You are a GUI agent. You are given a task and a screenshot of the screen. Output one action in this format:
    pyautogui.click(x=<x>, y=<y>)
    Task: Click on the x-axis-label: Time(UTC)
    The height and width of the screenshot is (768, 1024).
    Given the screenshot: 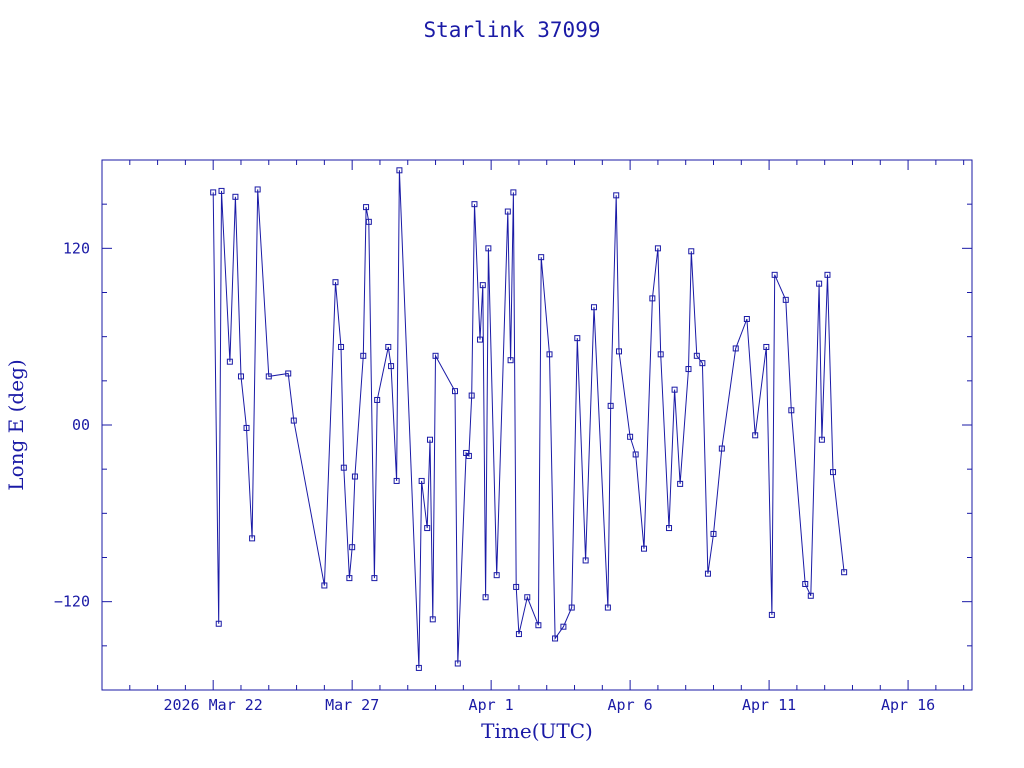 What is the action you would take?
    pyautogui.click(x=537, y=731)
    